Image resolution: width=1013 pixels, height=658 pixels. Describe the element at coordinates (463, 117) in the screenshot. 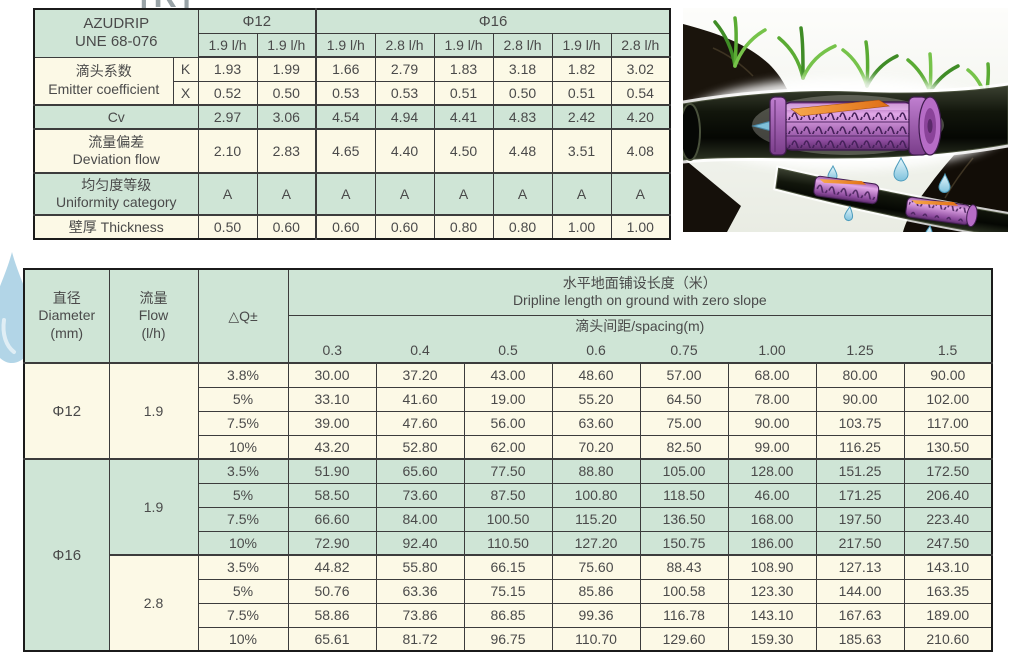

I see `value-cell: 4.41` at that location.